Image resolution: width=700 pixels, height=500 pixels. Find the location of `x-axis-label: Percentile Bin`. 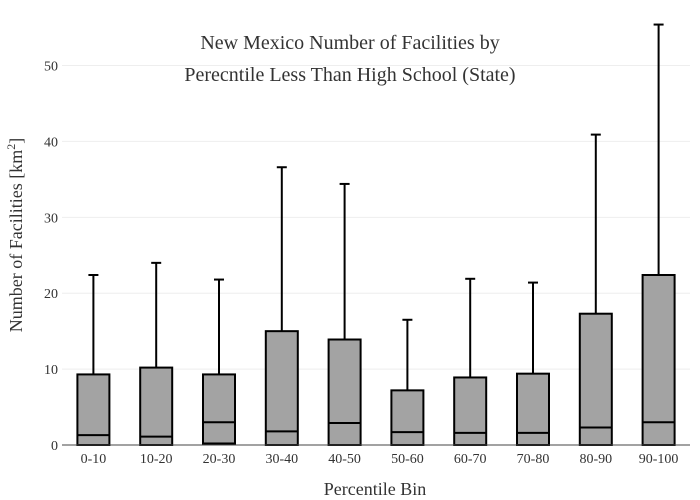

x-axis-label: Percentile Bin is located at coordinates (375, 489).